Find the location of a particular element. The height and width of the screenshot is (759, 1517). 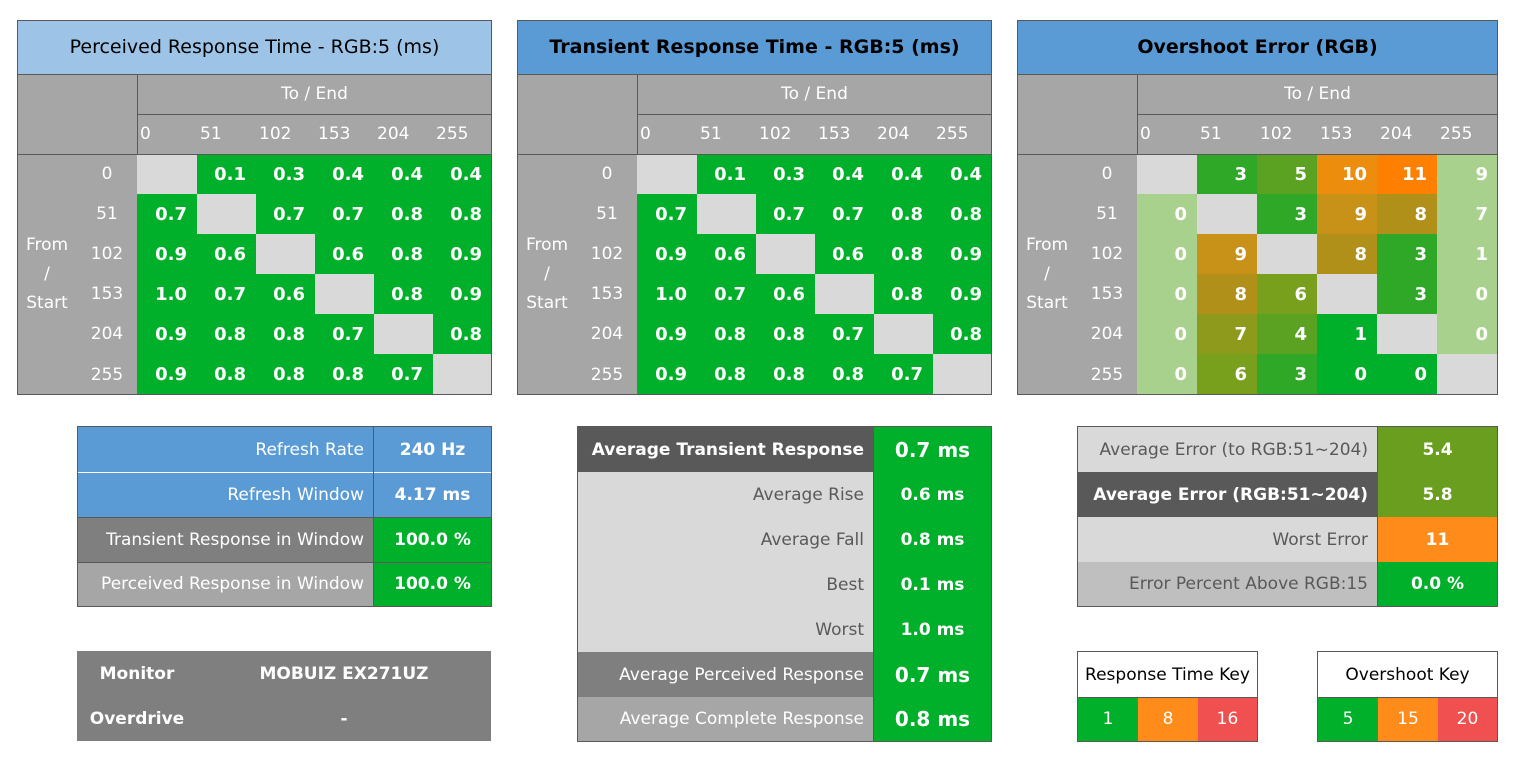

transient-in-window-value: 100.0 % is located at coordinates (432, 539).